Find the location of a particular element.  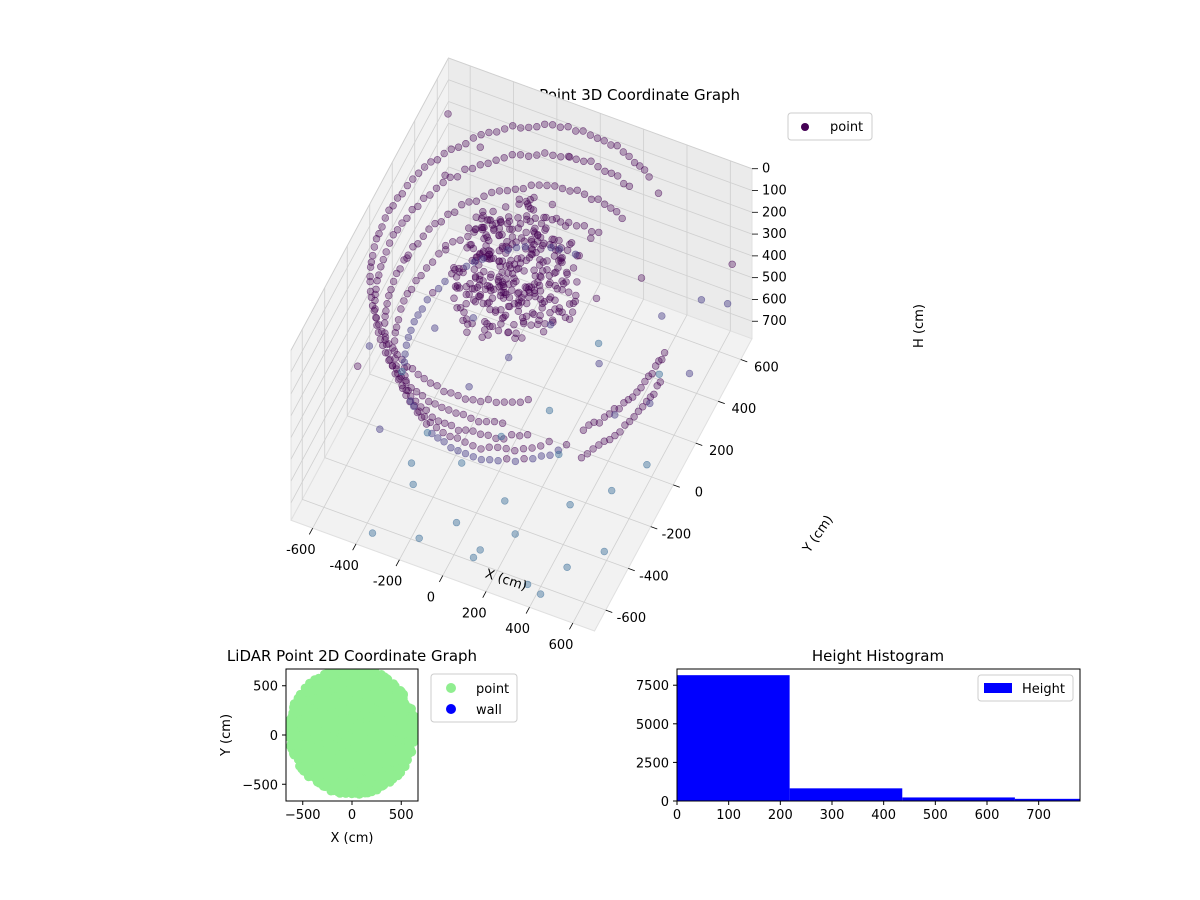

chart-3d-y-axis-label: Y (cm) is located at coordinates (818, 535).